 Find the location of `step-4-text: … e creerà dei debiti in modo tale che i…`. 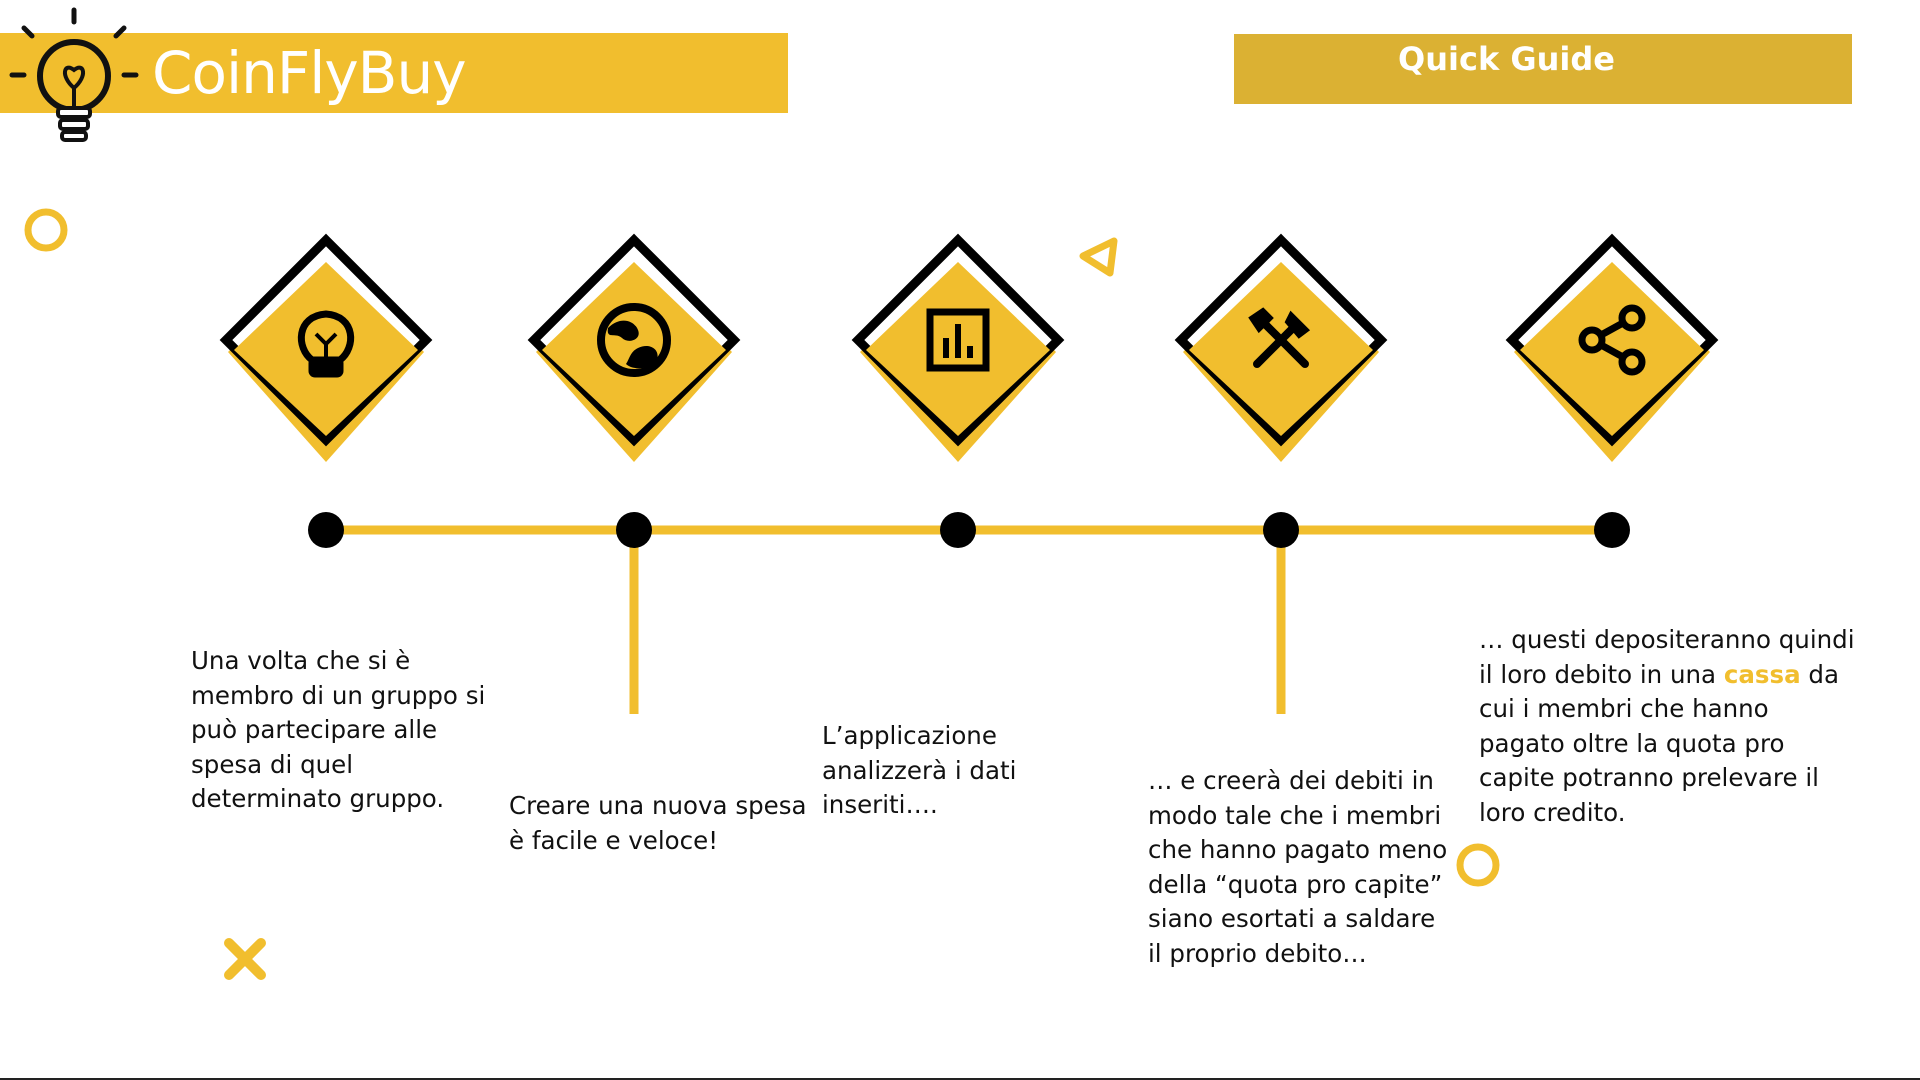

step-4-text: … e creerà dei debiti in modo tale che i… is located at coordinates (1298, 867).